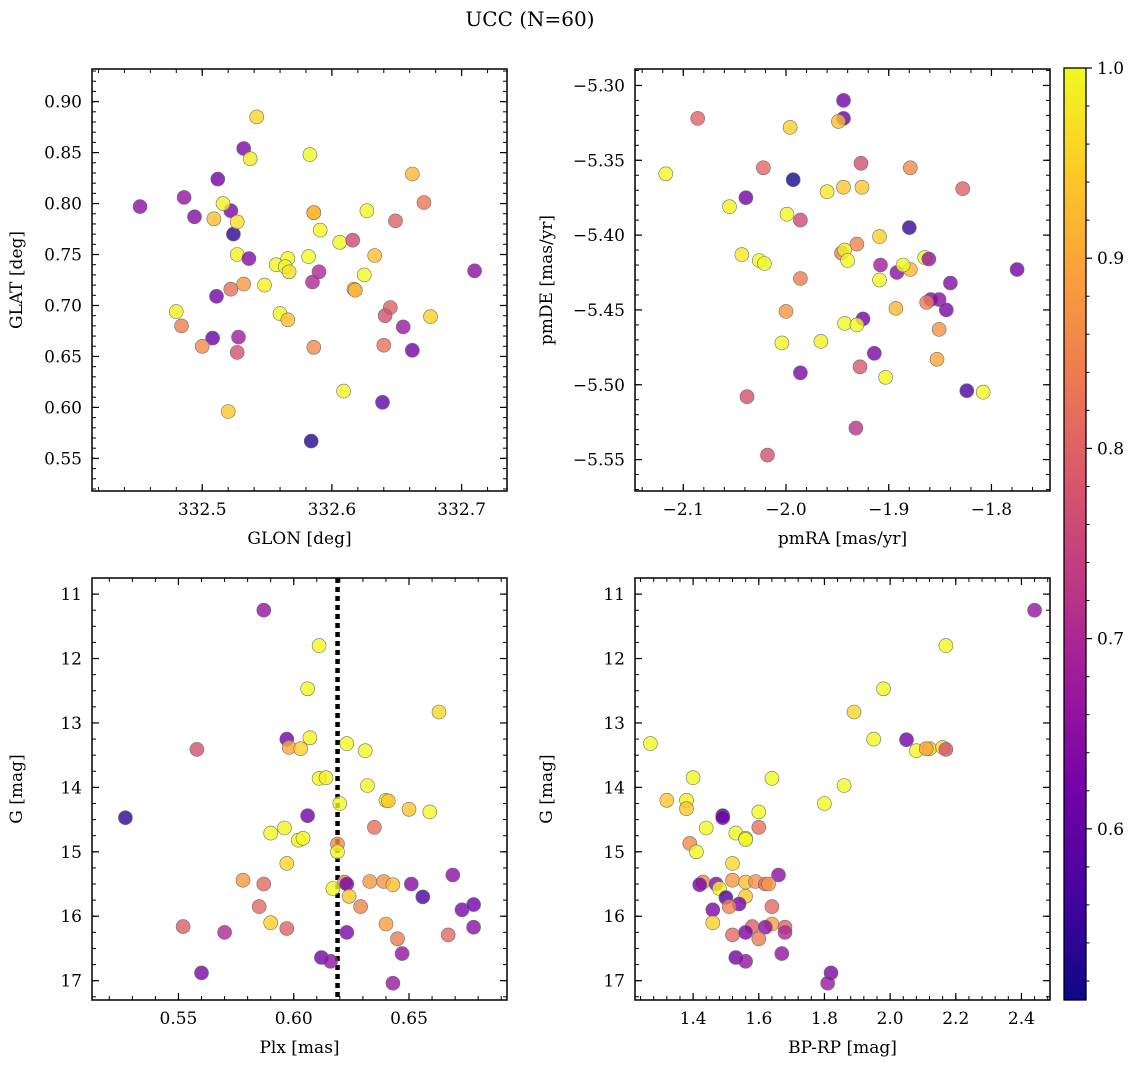 Image resolution: width=1136 pixels, height=1068 pixels. What do you see at coordinates (614, 788) in the screenshot?
I see `y-tick-label: 14` at bounding box center [614, 788].